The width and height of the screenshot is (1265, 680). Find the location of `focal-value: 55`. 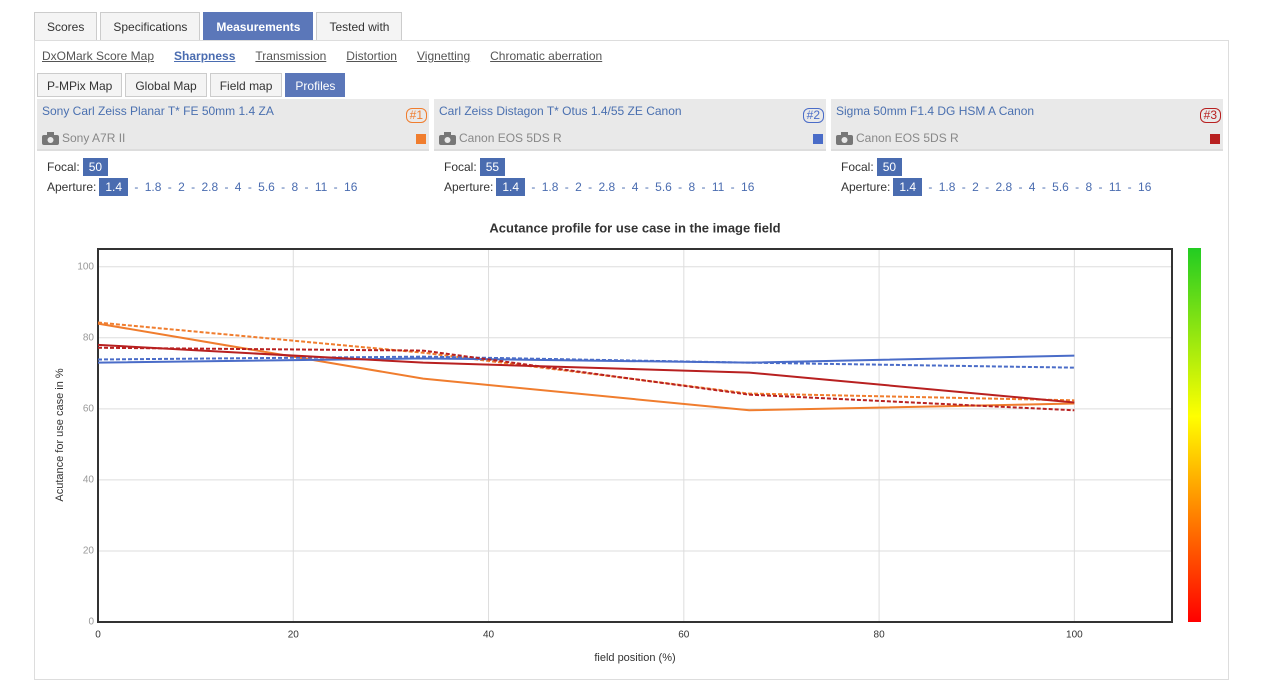

focal-value: 55 is located at coordinates (492, 167).